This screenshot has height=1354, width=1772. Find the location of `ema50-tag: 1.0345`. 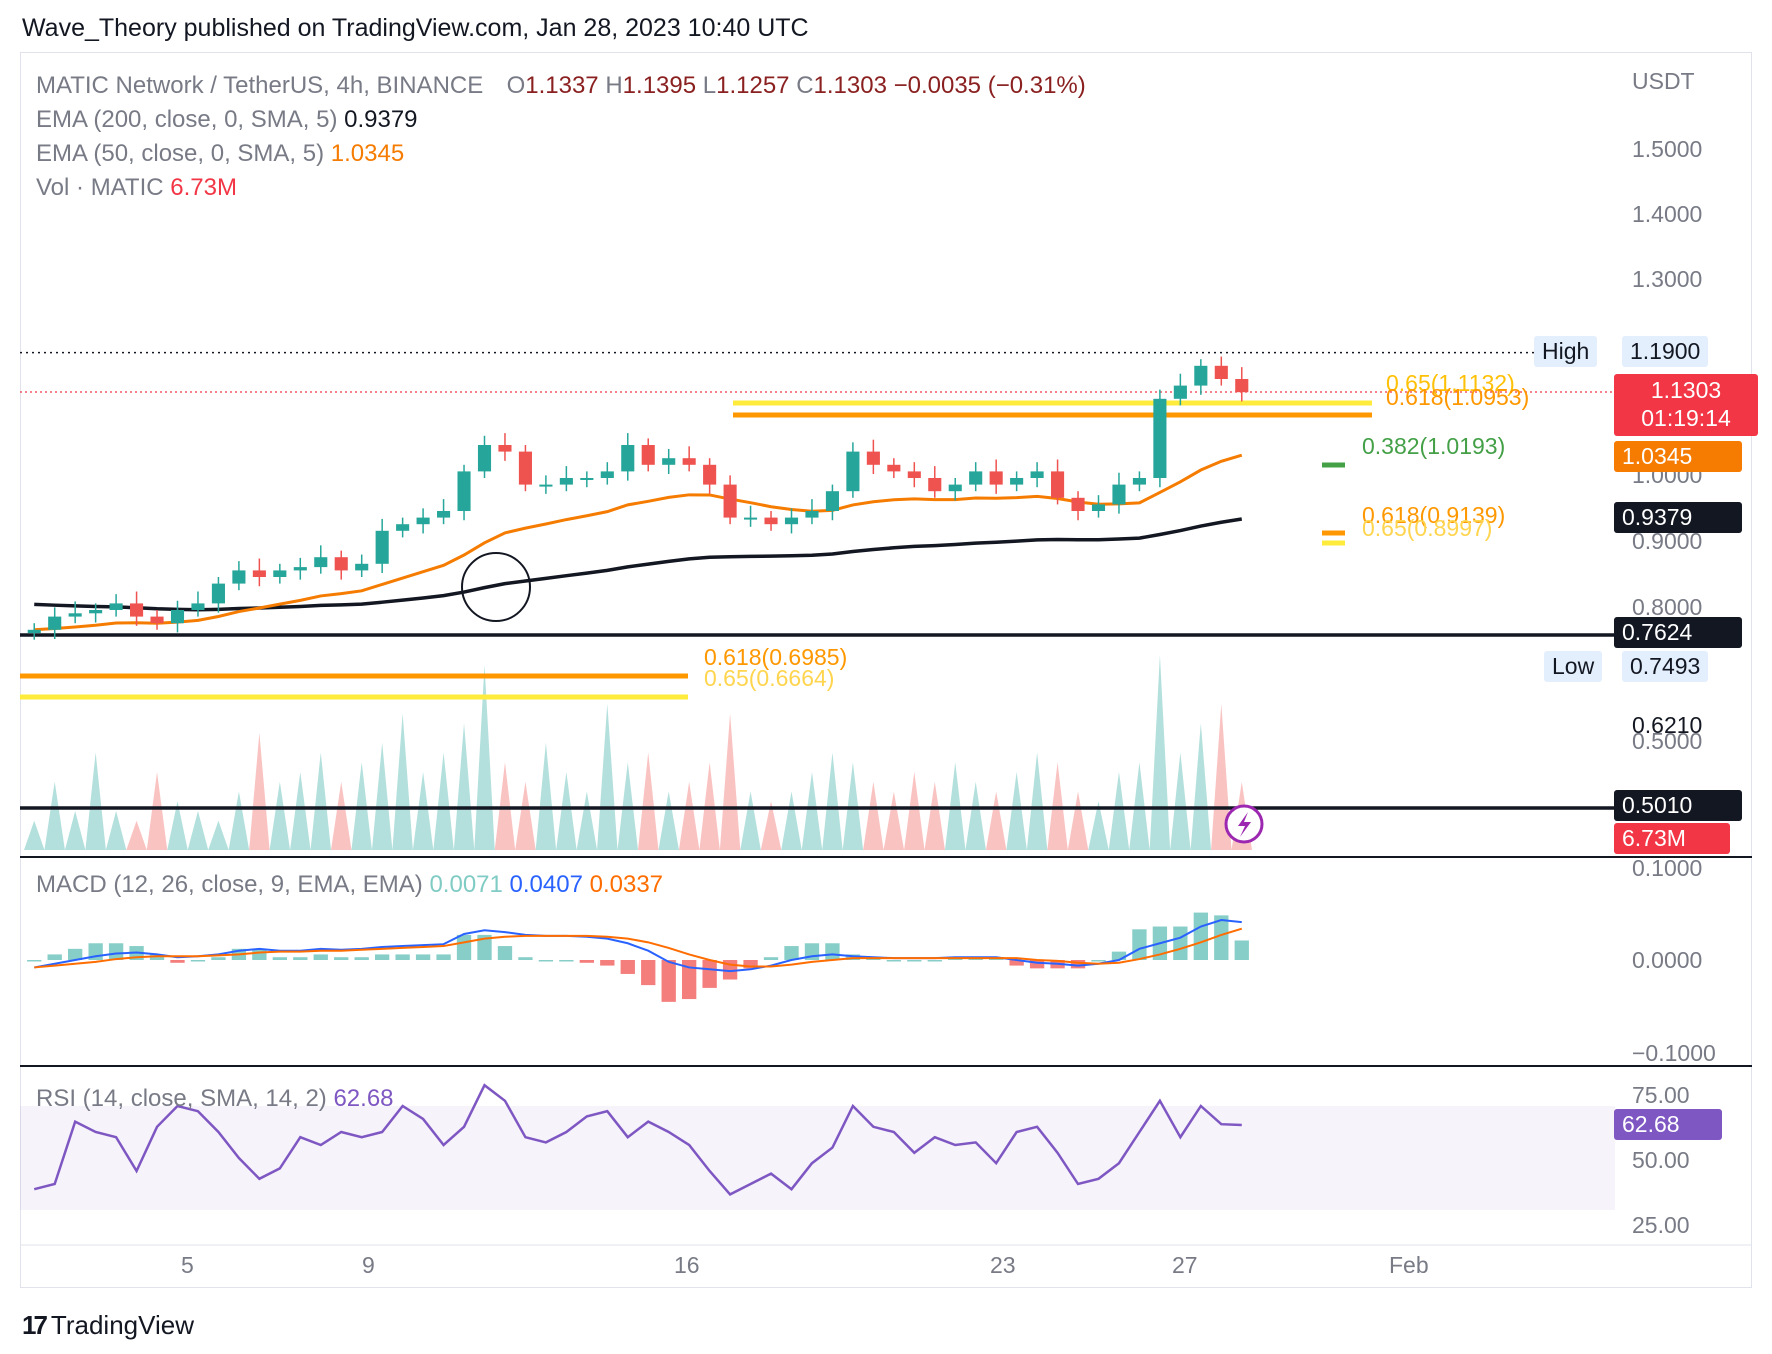

ema50-tag: 1.0345 is located at coordinates (1678, 456).